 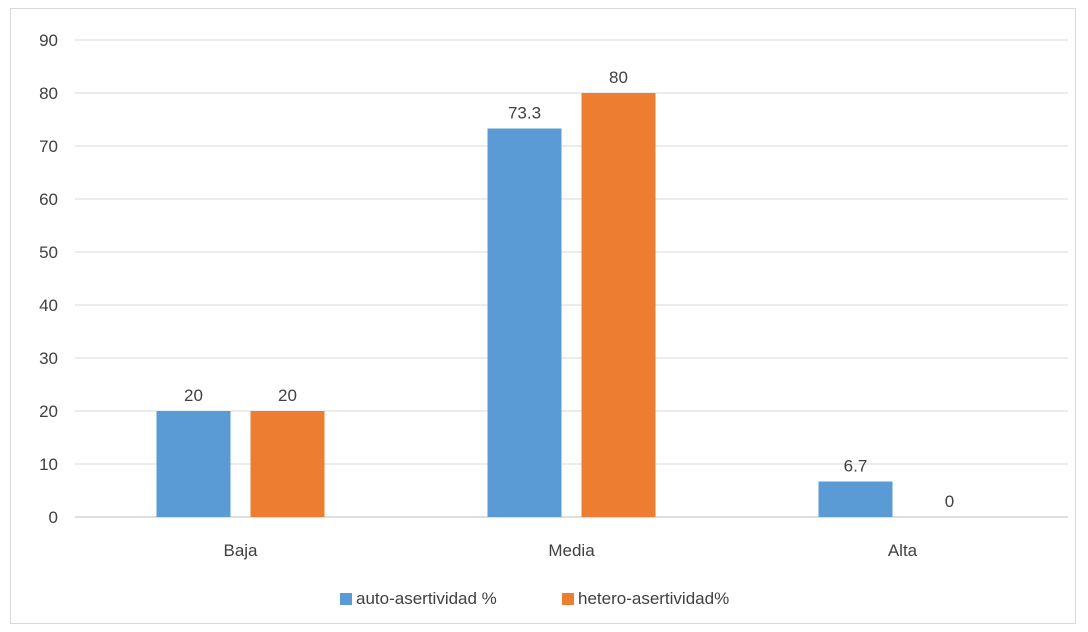 What do you see at coordinates (53, 517) in the screenshot?
I see `y-tick-label: 0` at bounding box center [53, 517].